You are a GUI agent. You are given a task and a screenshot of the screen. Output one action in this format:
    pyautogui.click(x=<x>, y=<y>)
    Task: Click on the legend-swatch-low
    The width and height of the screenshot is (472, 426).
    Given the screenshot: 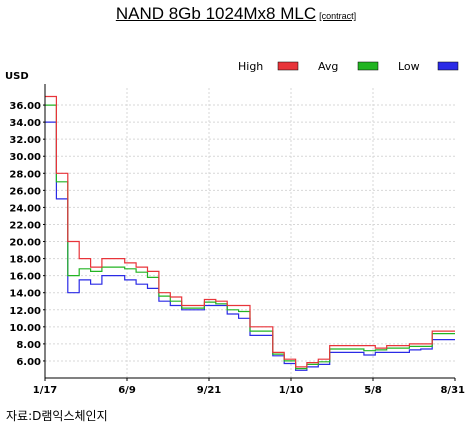 What is the action you would take?
    pyautogui.click(x=448, y=66)
    